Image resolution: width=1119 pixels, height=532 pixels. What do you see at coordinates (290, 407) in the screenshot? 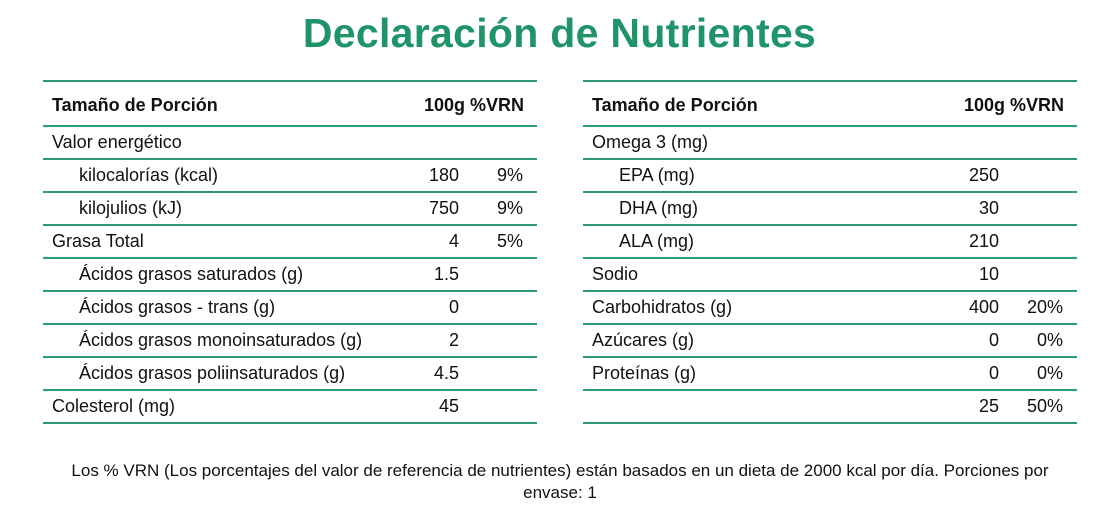
I see `table-row: Colesterol (mg) 45` at bounding box center [290, 407].